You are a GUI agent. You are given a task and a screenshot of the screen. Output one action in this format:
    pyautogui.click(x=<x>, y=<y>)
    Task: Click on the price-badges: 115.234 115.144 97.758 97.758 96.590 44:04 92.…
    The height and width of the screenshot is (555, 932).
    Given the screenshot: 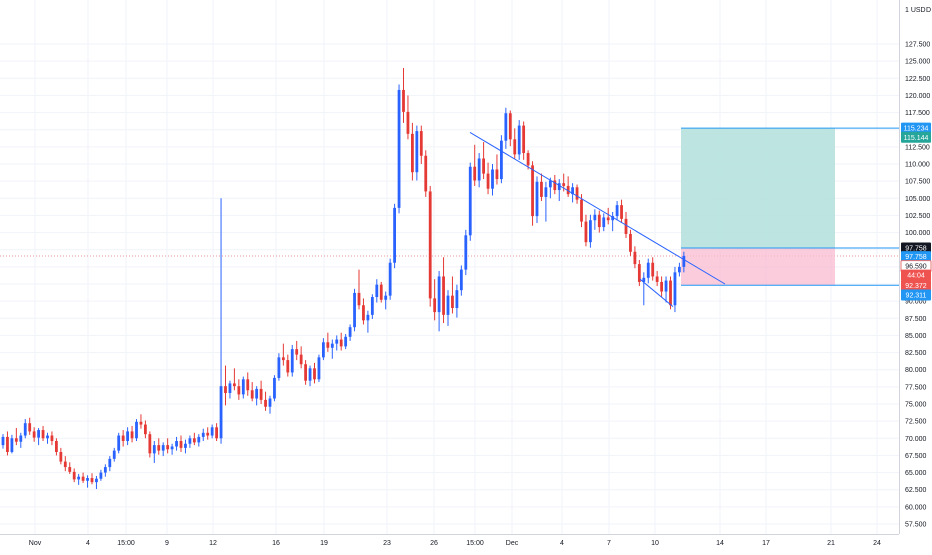 What is the action you would take?
    pyautogui.click(x=916, y=211)
    